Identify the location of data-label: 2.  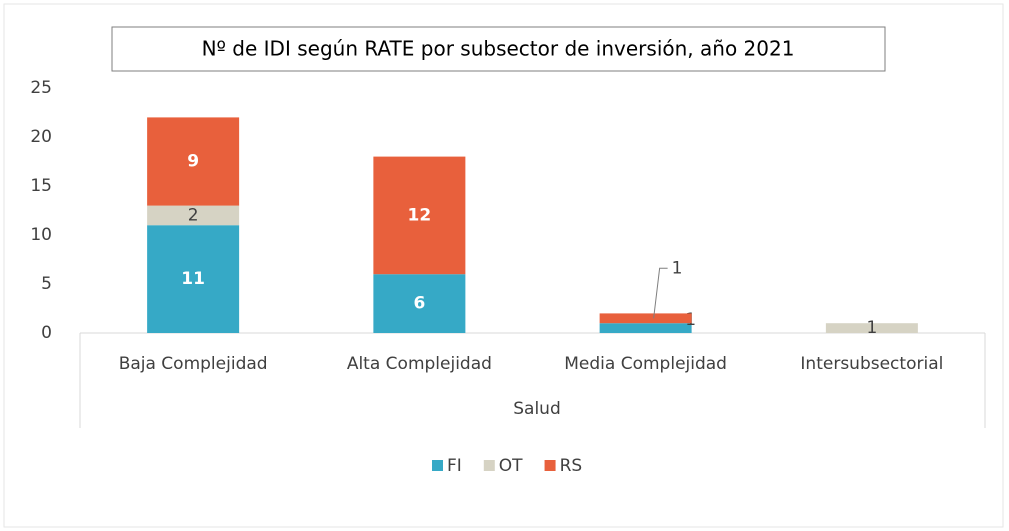
(193, 215).